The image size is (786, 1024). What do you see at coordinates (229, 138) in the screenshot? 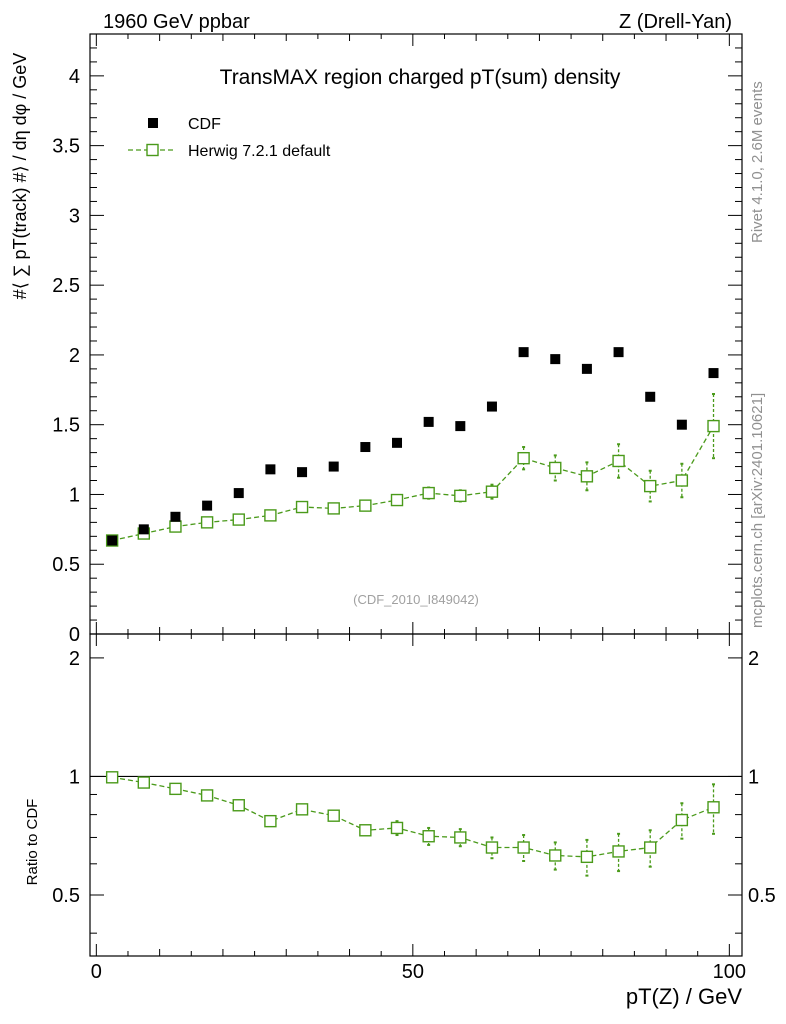
I see `legend: CDF Herwig 7.2.1 default` at bounding box center [229, 138].